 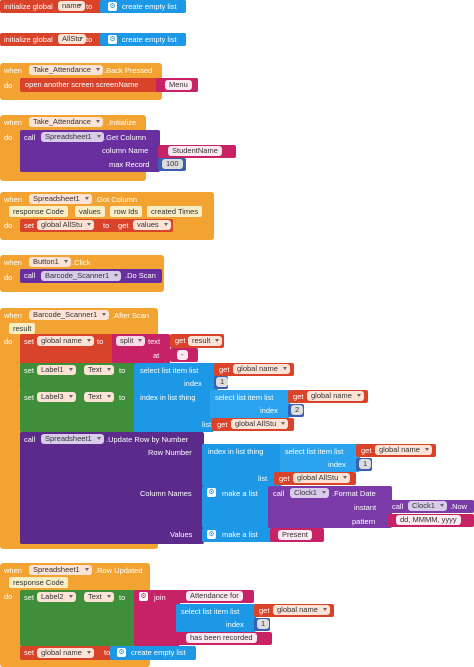 What do you see at coordinates (131, 341) in the screenshot?
I see `split-dropdown: split` at bounding box center [131, 341].